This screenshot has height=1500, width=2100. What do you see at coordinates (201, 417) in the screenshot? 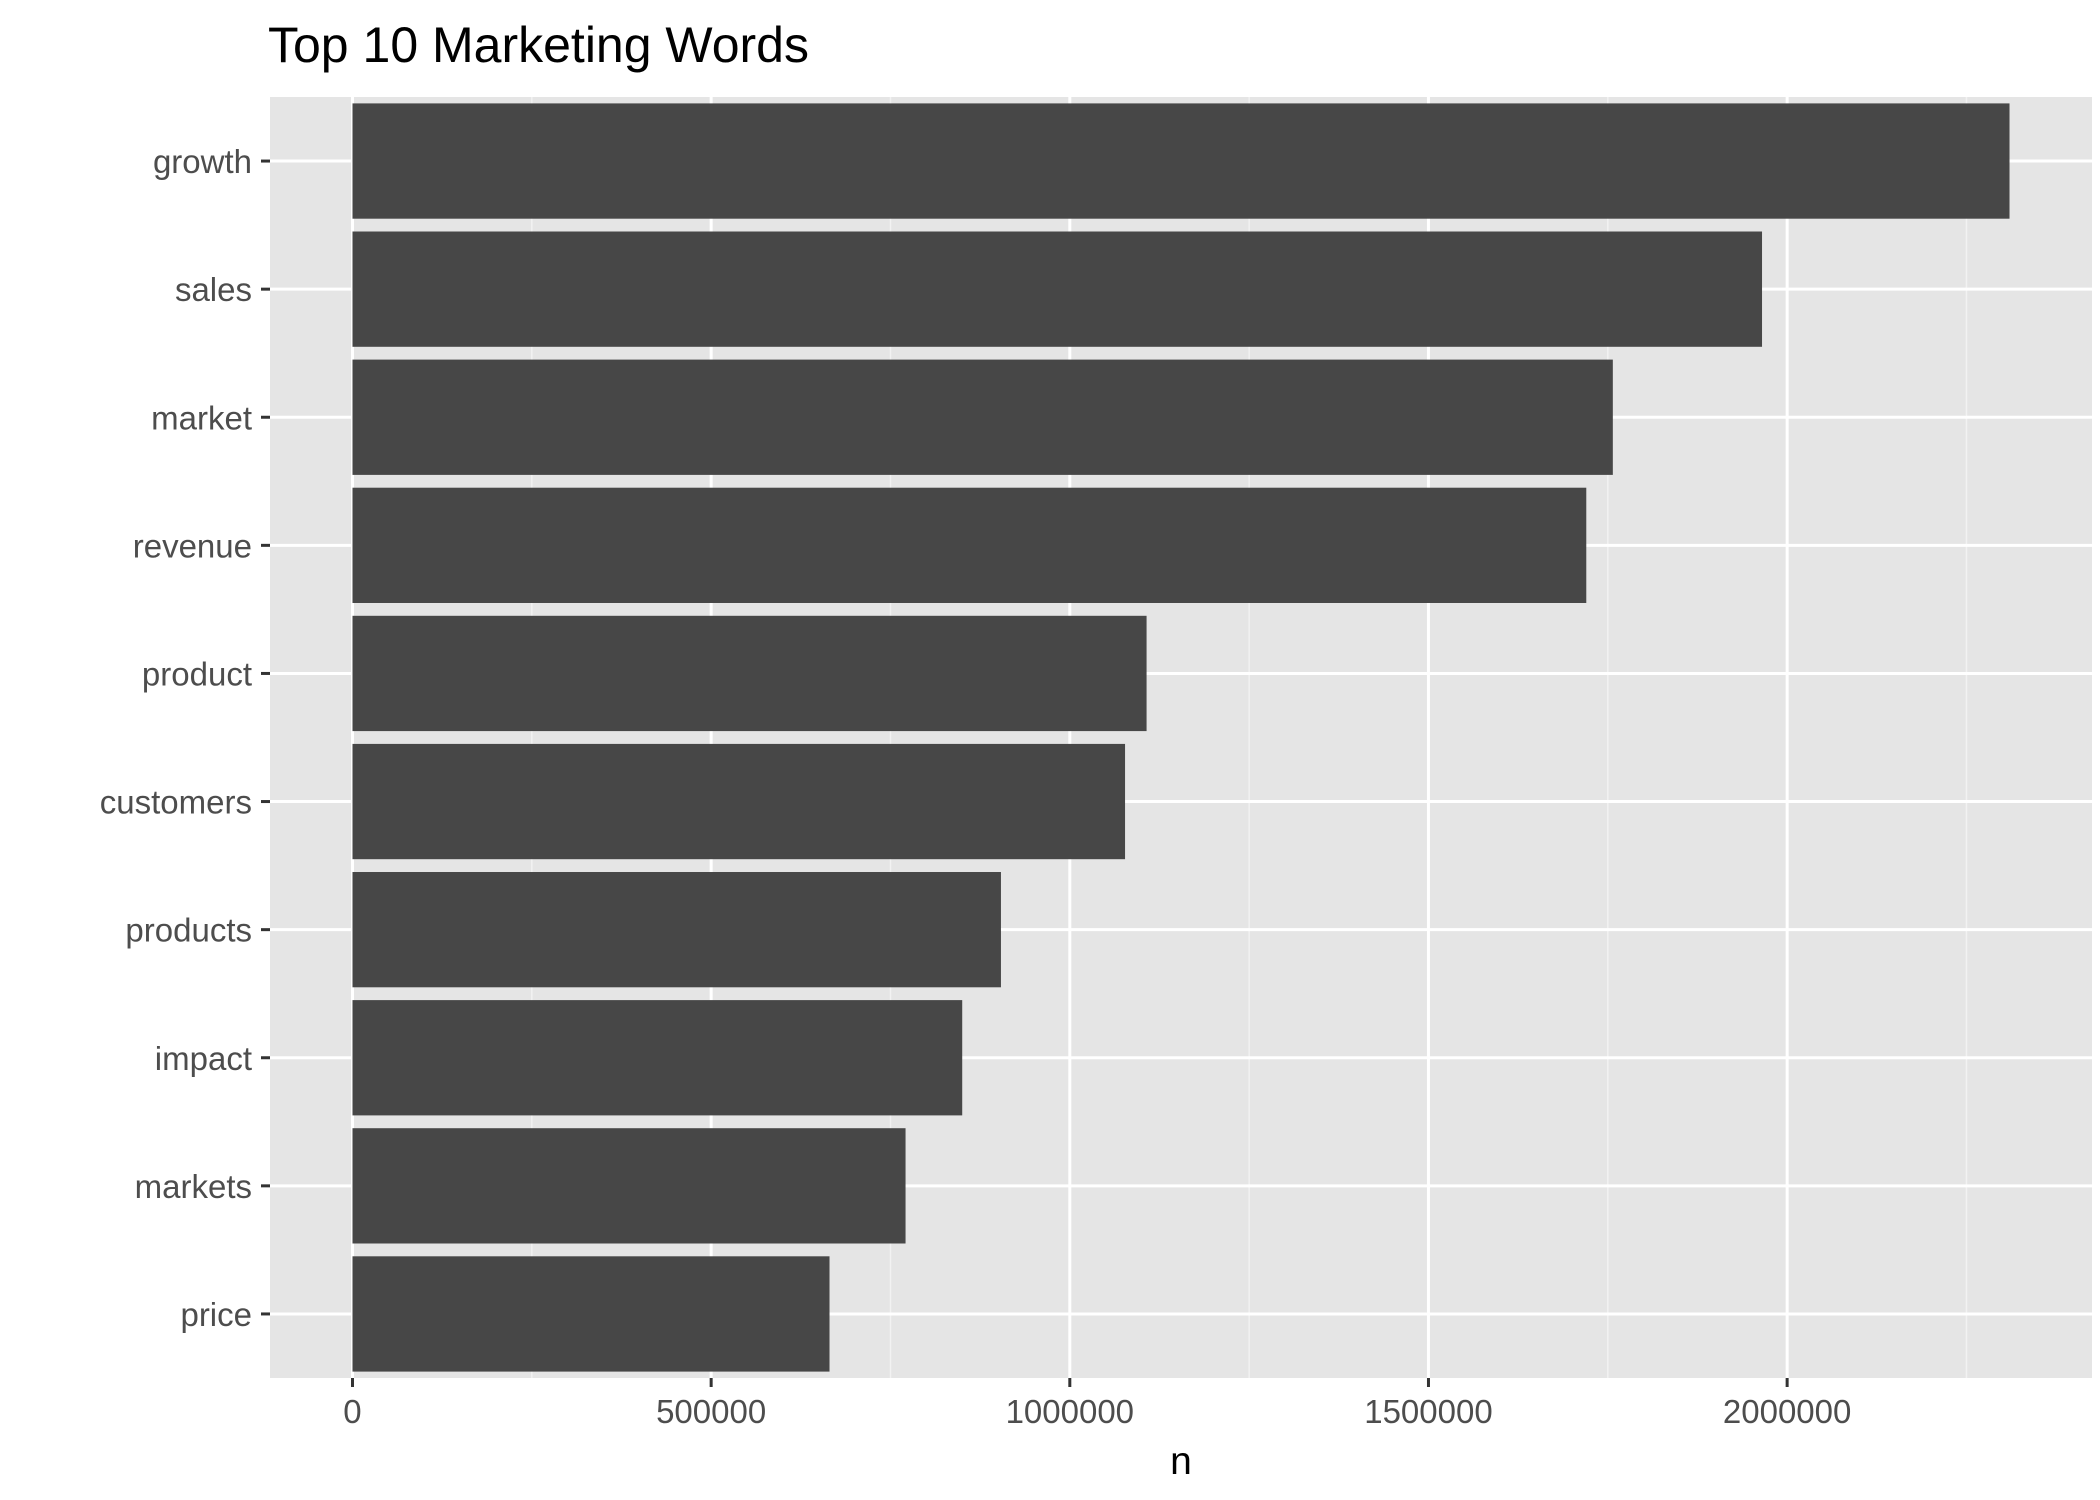
I see `y-tick-label: market` at bounding box center [201, 417].